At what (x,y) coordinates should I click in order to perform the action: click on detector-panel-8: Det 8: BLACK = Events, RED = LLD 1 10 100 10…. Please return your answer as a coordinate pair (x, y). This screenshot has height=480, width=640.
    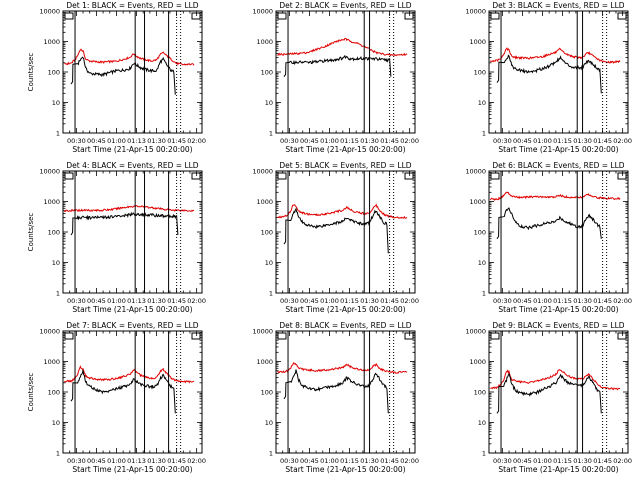
    Looking at the image, I should click on (335, 397).